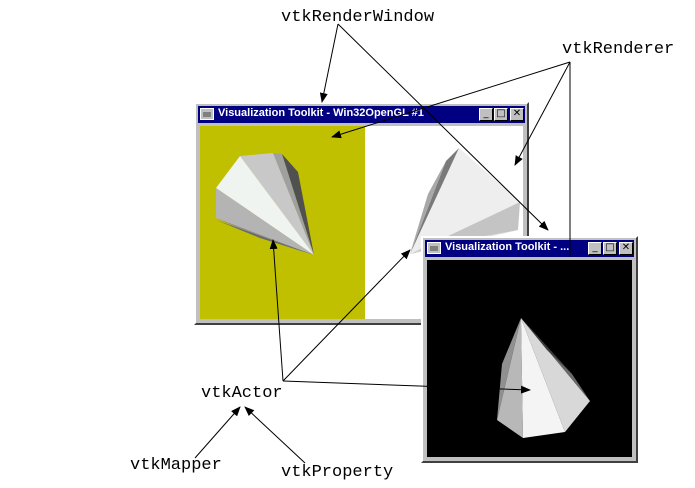 The image size is (695, 488). What do you see at coordinates (406, 387) in the screenshot?
I see `arrow-actor-to-window2-cone` at bounding box center [406, 387].